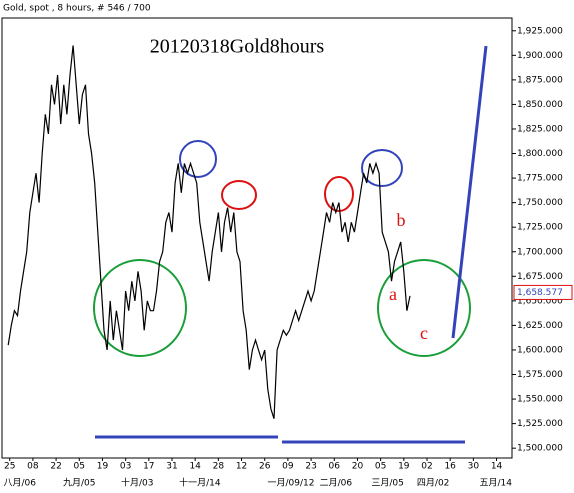 Image resolution: width=574 pixels, height=493 pixels. What do you see at coordinates (148, 467) in the screenshot?
I see `x-tick-label: 17` at bounding box center [148, 467].